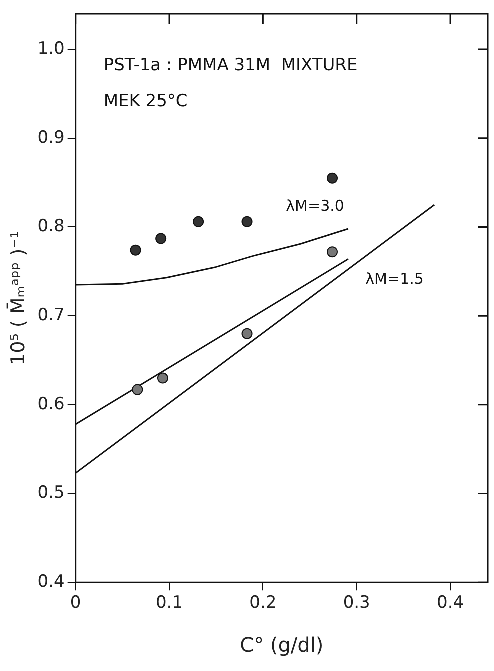 Image resolution: width=494 pixels, height=671 pixels. Describe the element at coordinates (146, 101) in the screenshot. I see `annotation: MEK 25°C` at that location.